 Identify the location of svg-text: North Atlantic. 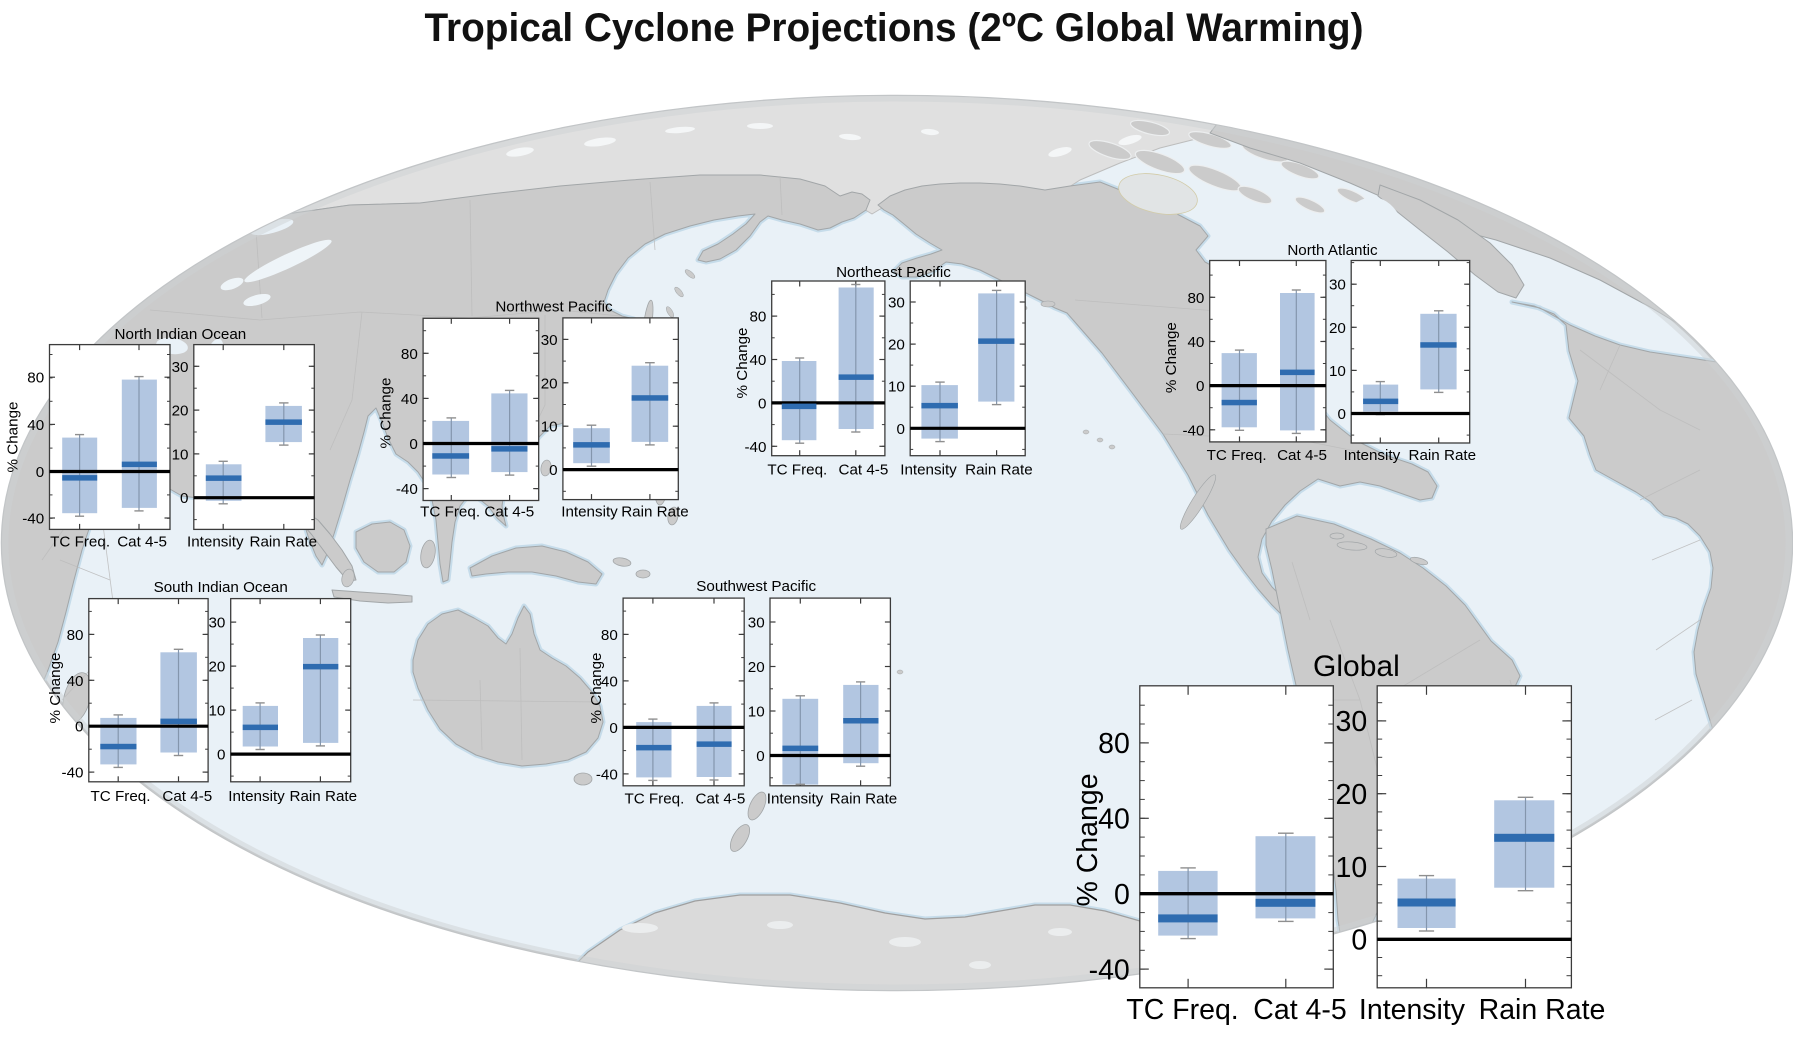
(1332, 250).